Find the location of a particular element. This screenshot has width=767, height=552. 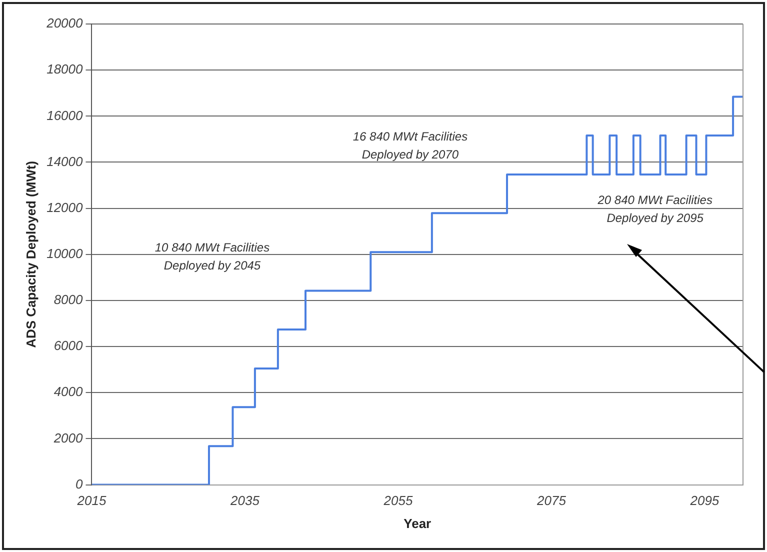

y-tick-label: 0 is located at coordinates (80, 484).